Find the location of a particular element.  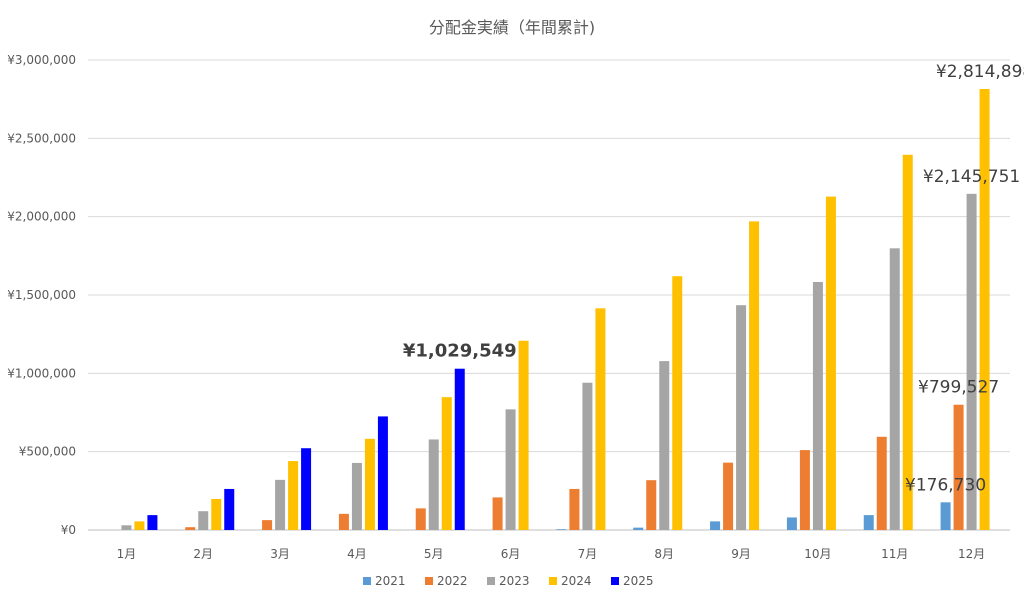

bar-2021-10月 is located at coordinates (791, 523).